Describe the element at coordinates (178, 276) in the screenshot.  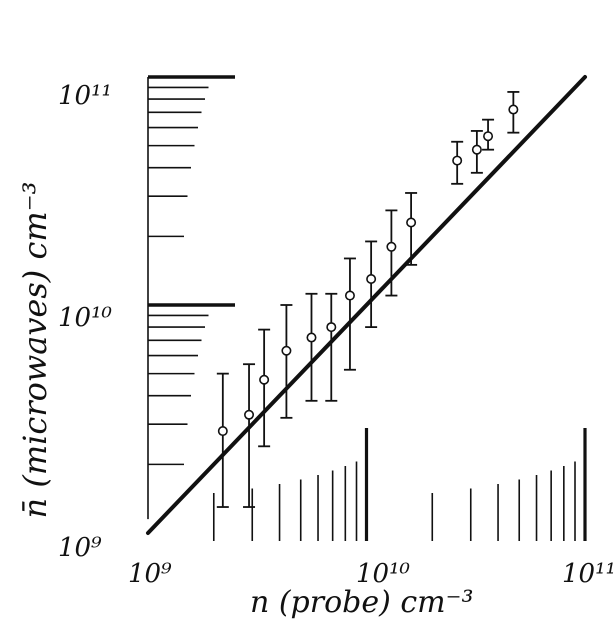
I see `y-minor-ticks` at that location.